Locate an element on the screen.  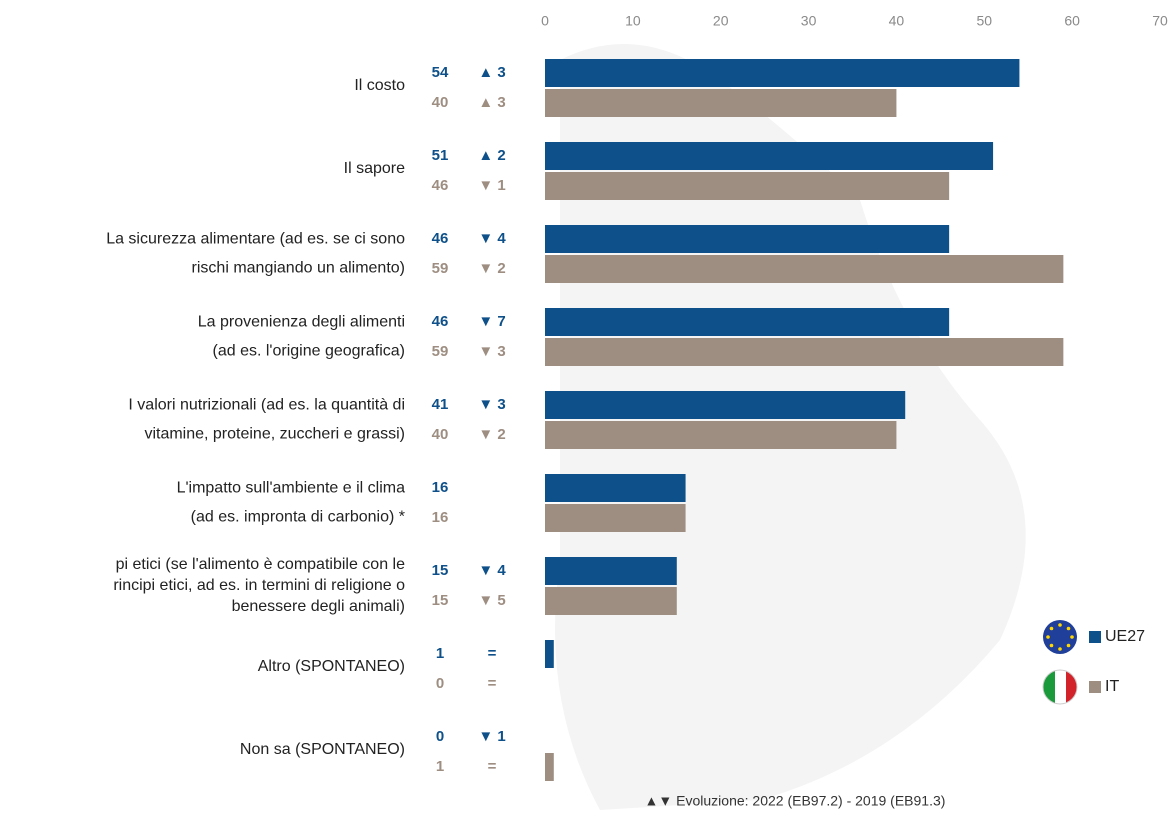
value-label: 51 is located at coordinates (440, 155).